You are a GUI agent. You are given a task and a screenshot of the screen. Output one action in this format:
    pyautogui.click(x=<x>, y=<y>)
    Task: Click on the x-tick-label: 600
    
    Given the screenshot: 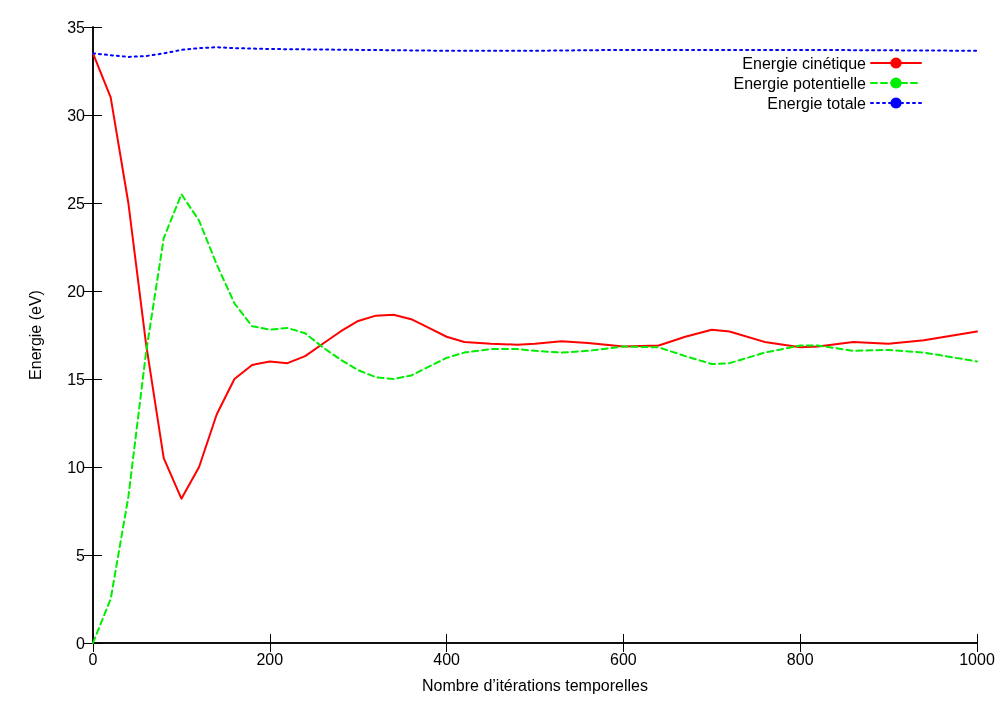 What is the action you would take?
    pyautogui.click(x=623, y=659)
    